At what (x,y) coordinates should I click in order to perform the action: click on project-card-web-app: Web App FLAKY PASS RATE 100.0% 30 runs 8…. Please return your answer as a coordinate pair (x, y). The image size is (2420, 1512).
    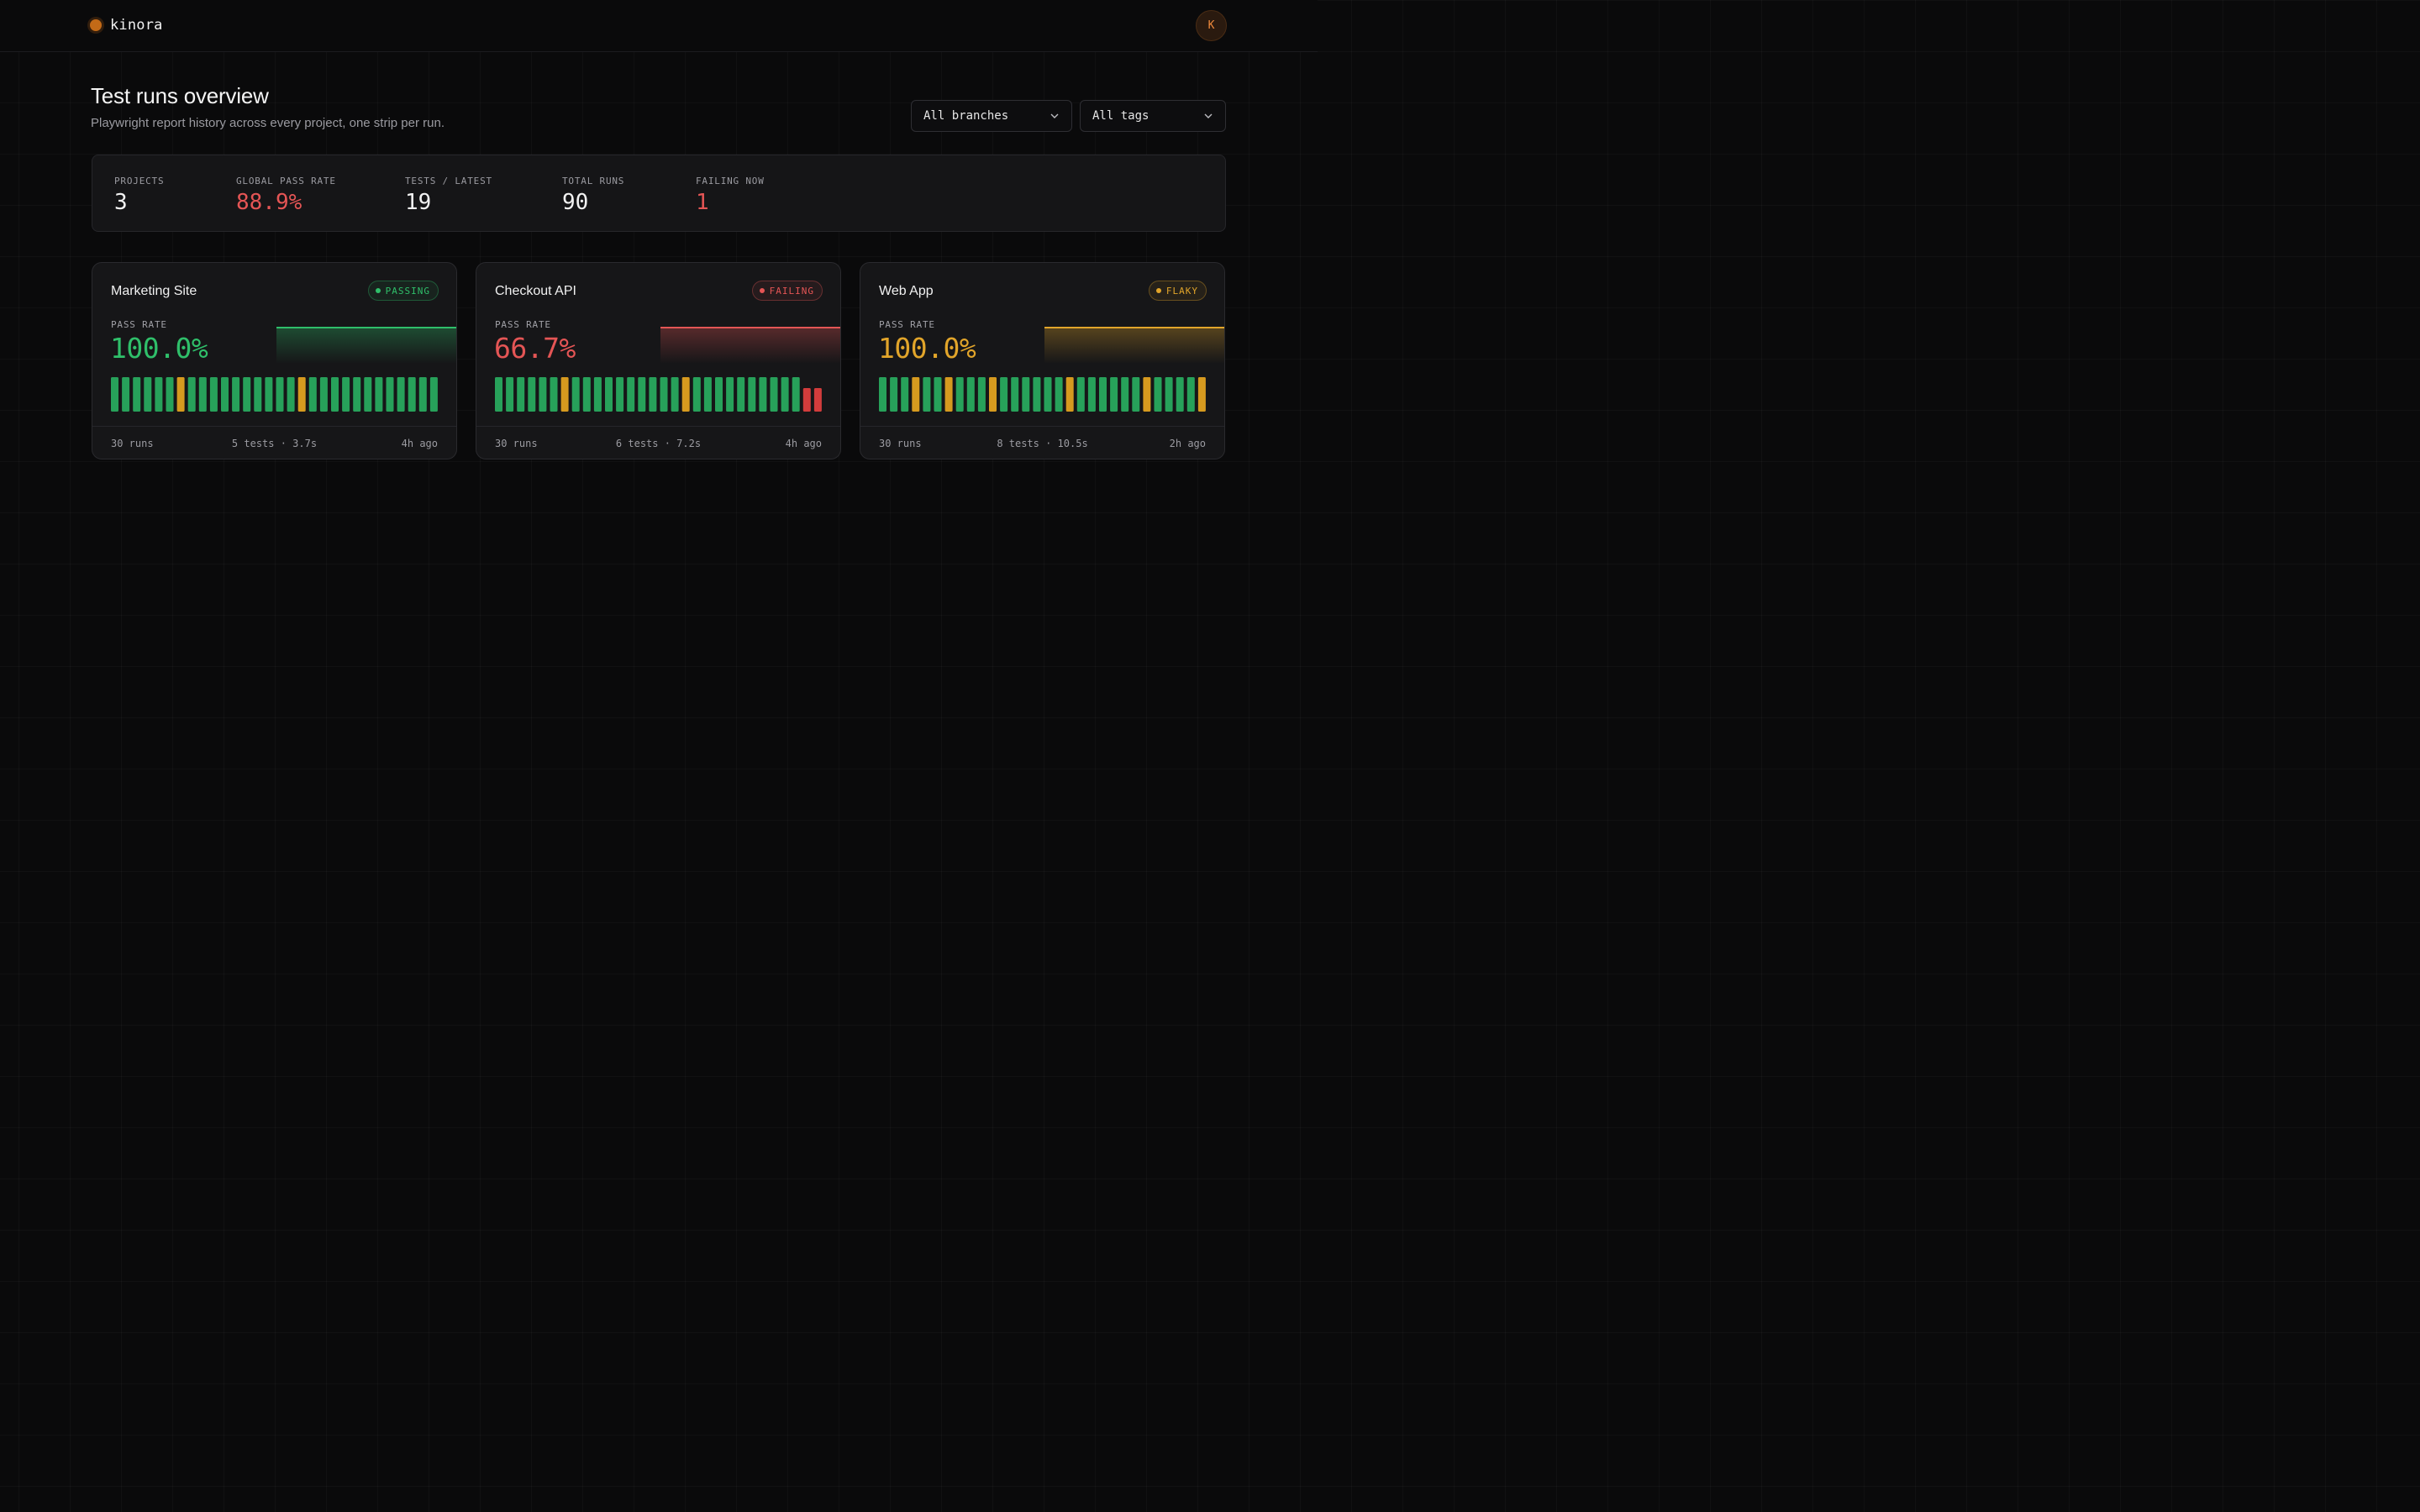
    Looking at the image, I should click on (1043, 360).